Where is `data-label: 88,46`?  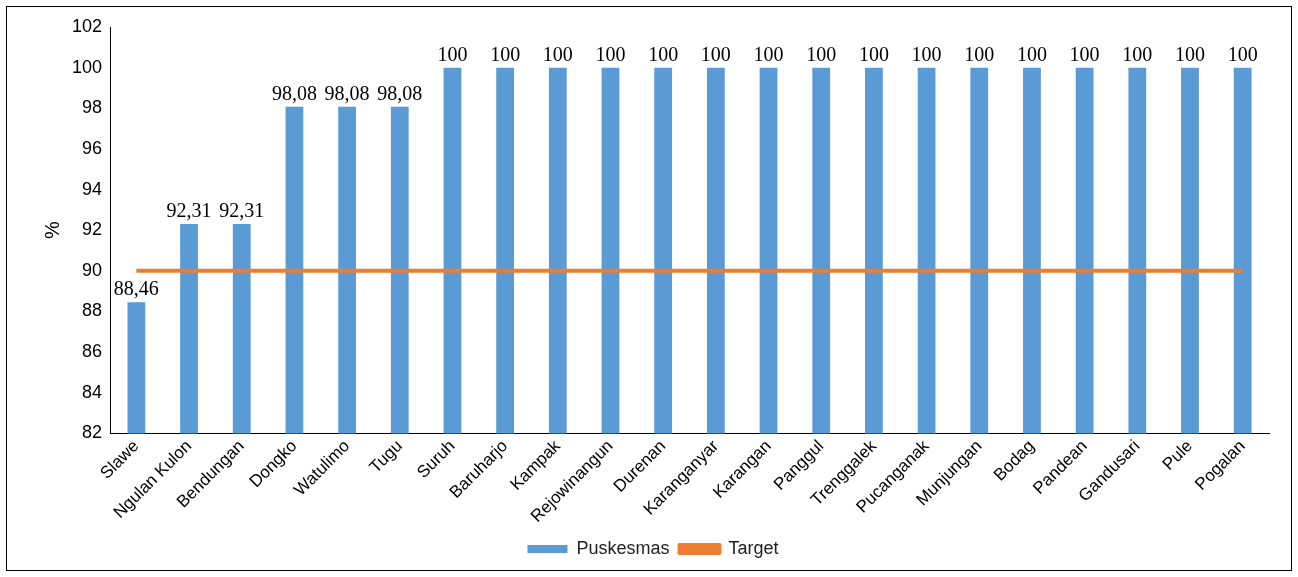
data-label: 88,46 is located at coordinates (136, 288).